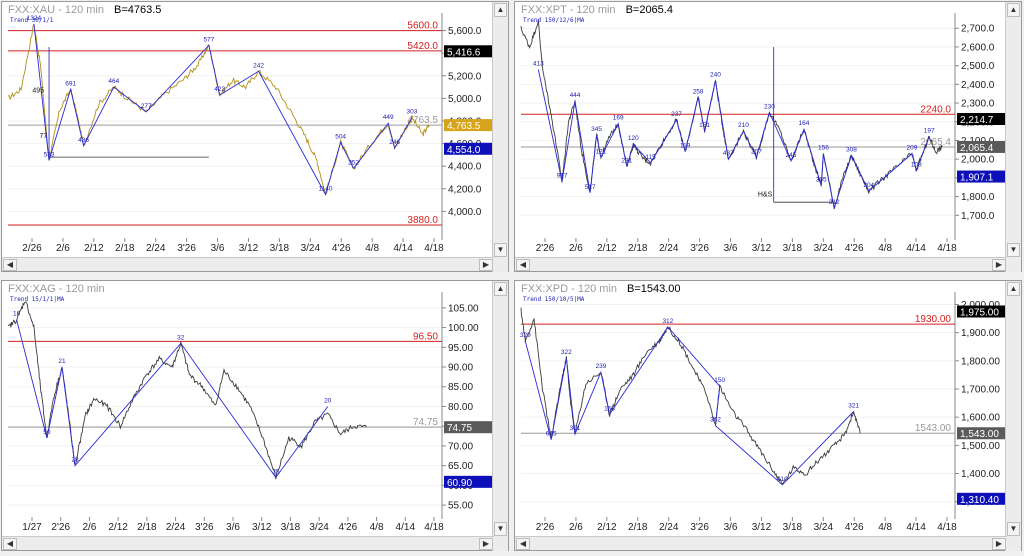 This screenshot has width=1024, height=556. What do you see at coordinates (118, 527) in the screenshot?
I see `x-tick-label: 2/12` at bounding box center [118, 527].